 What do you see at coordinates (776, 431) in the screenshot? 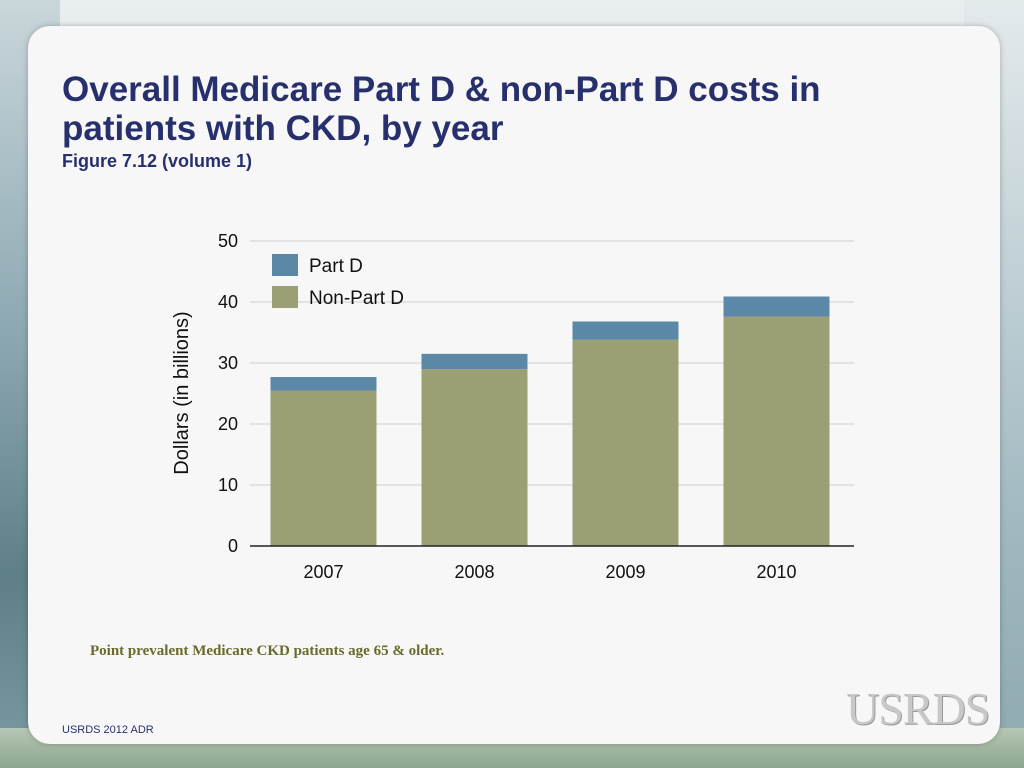
I see `bar-non-part-d-2010` at bounding box center [776, 431].